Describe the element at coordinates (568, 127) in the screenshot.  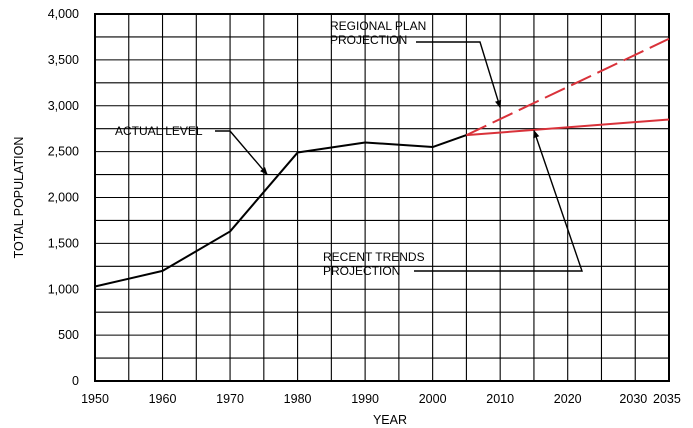
I see `series-recent-trends-projection` at that location.